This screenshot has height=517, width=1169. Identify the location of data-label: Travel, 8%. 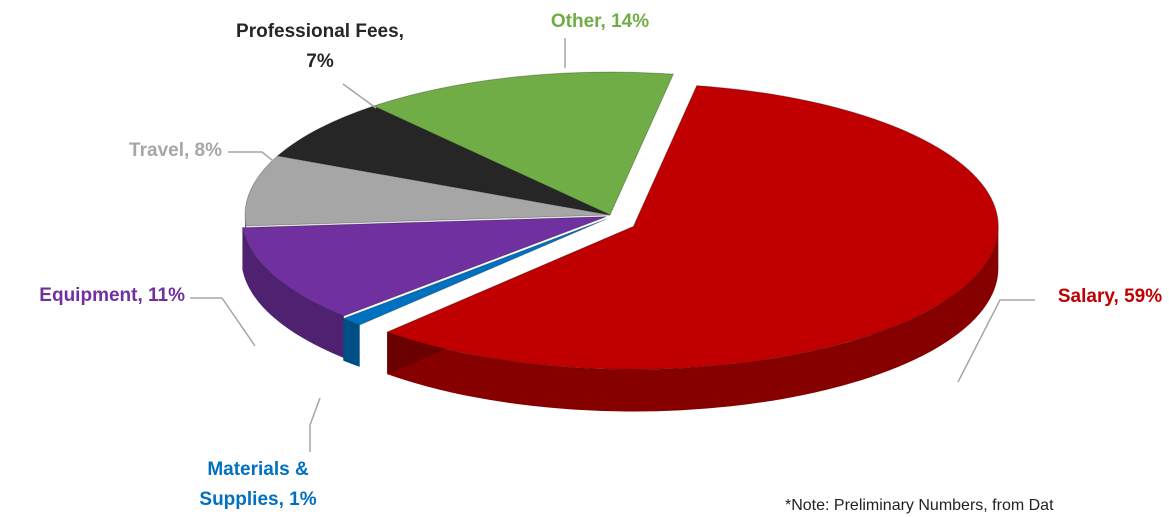
(175, 150).